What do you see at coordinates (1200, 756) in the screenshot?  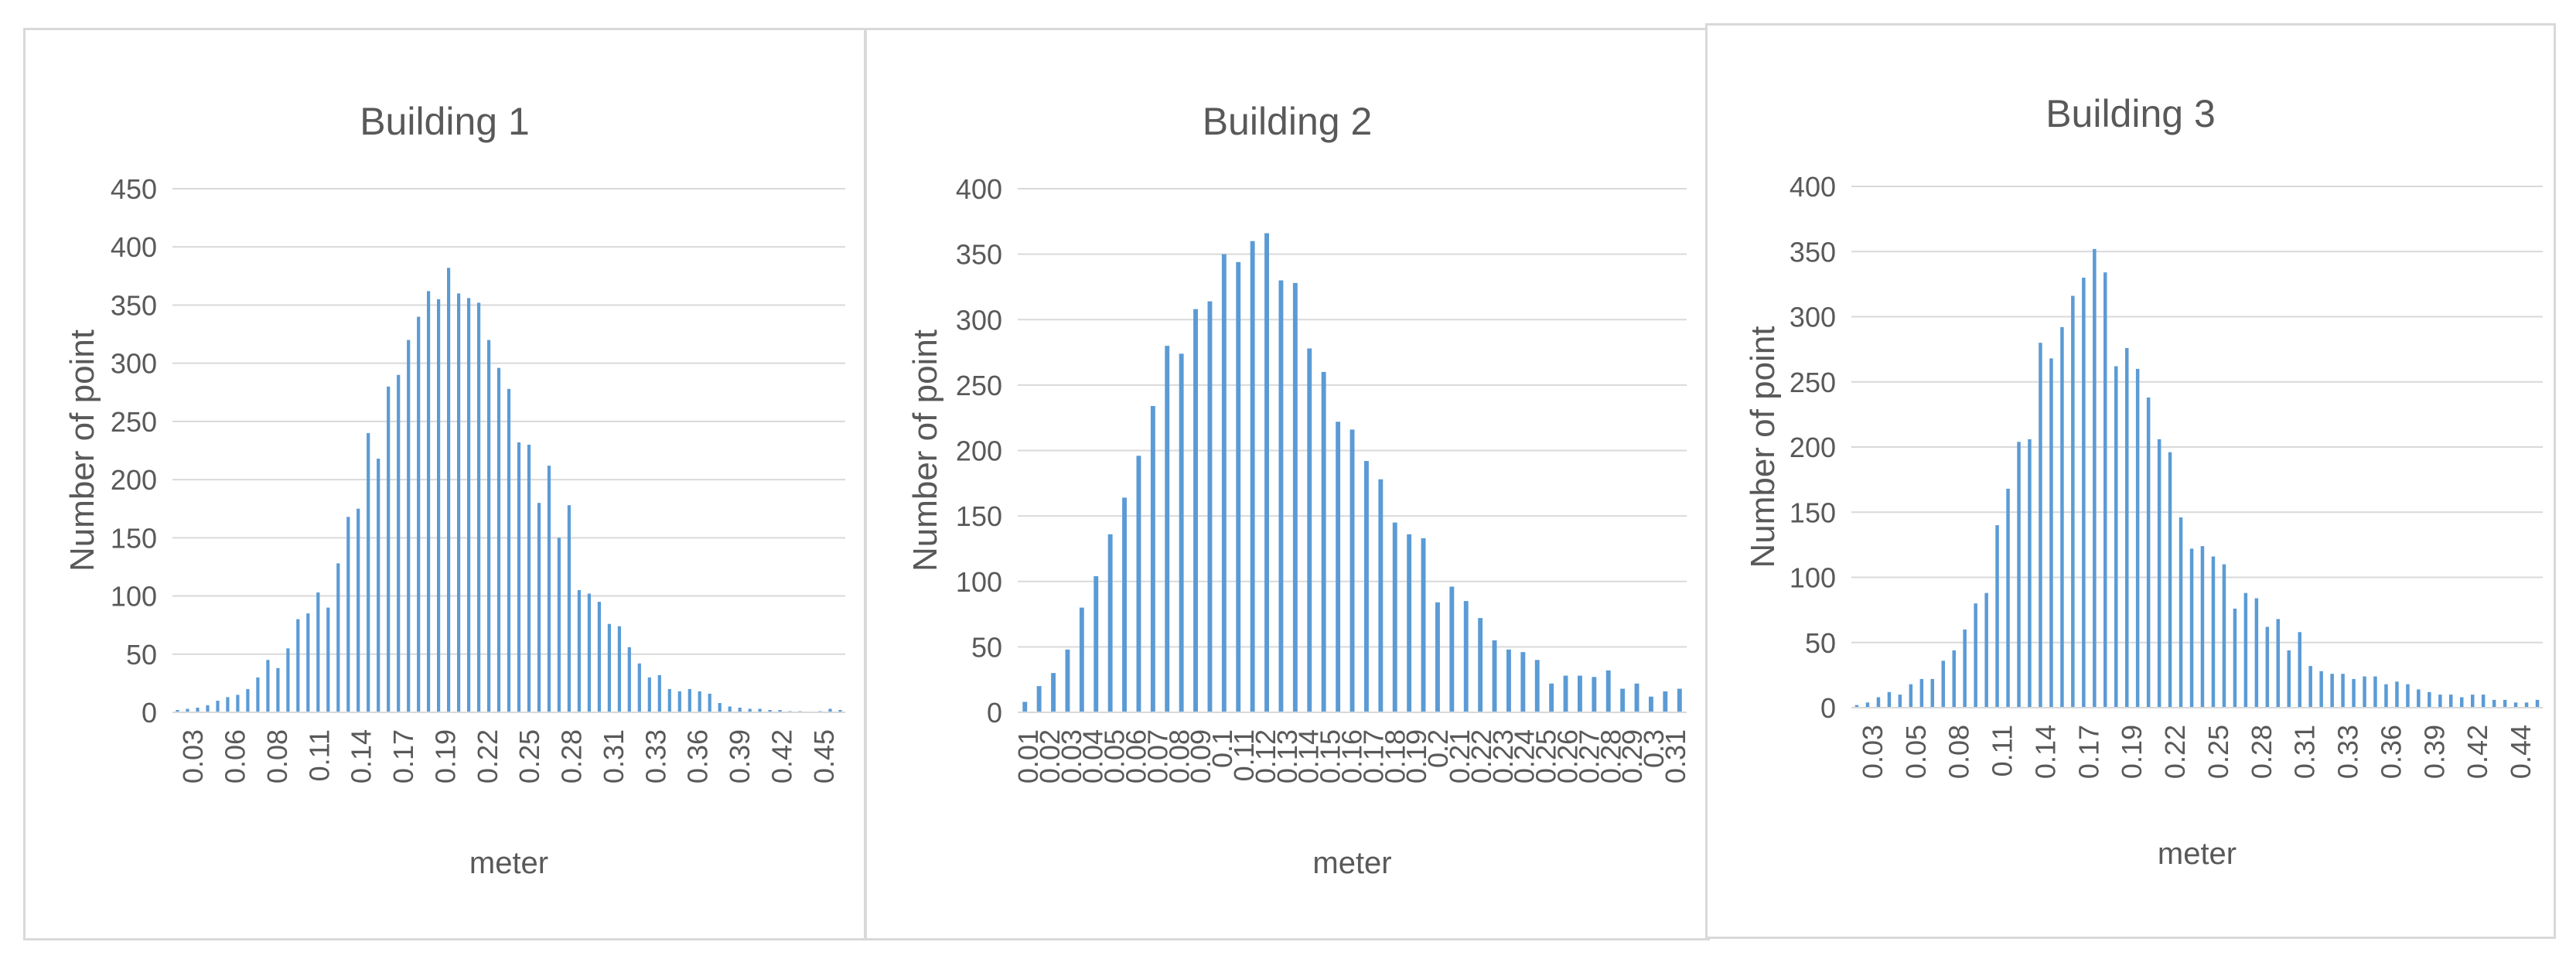 I see `x-tick-label: 0.09` at bounding box center [1200, 756].